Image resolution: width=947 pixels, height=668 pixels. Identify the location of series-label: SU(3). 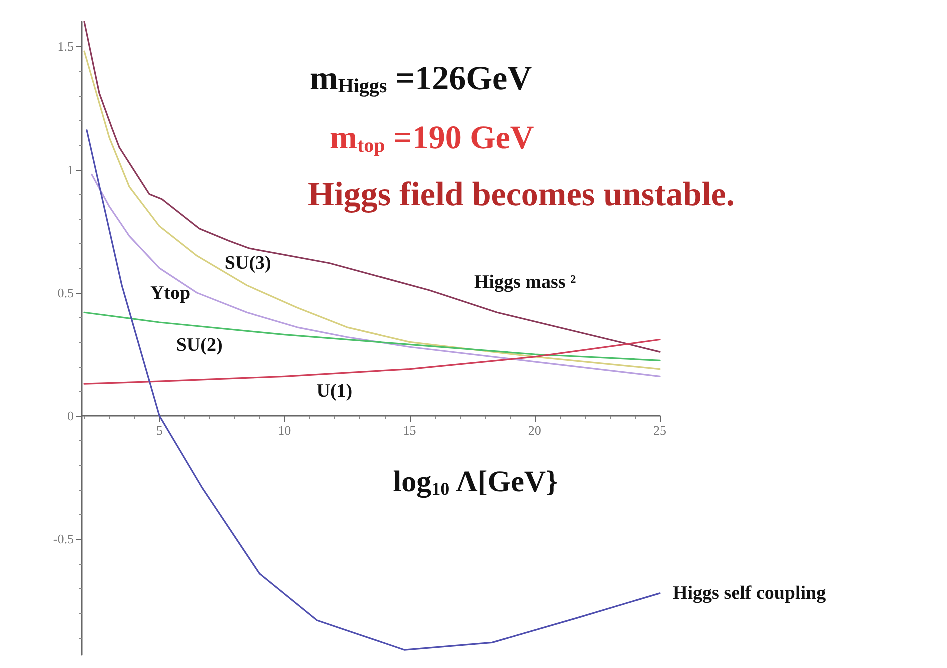
(248, 263).